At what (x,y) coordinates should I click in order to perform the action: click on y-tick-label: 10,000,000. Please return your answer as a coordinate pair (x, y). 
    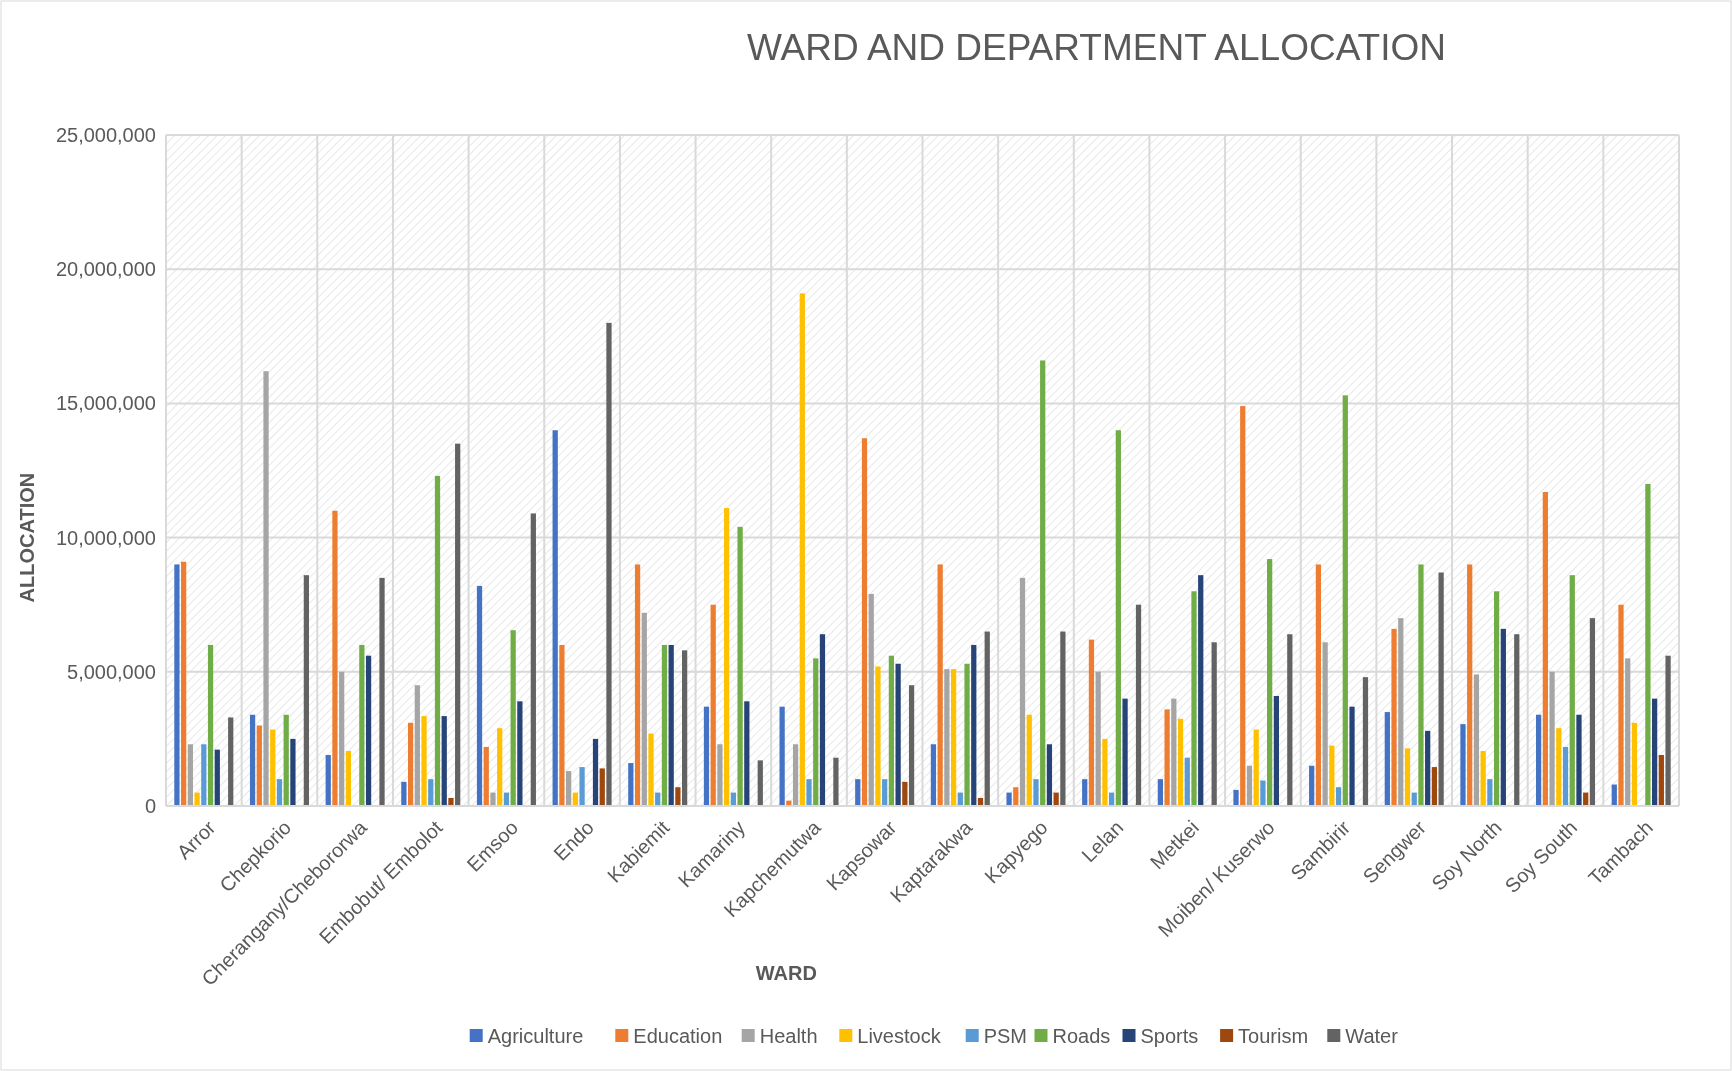
    Looking at the image, I should click on (105, 537).